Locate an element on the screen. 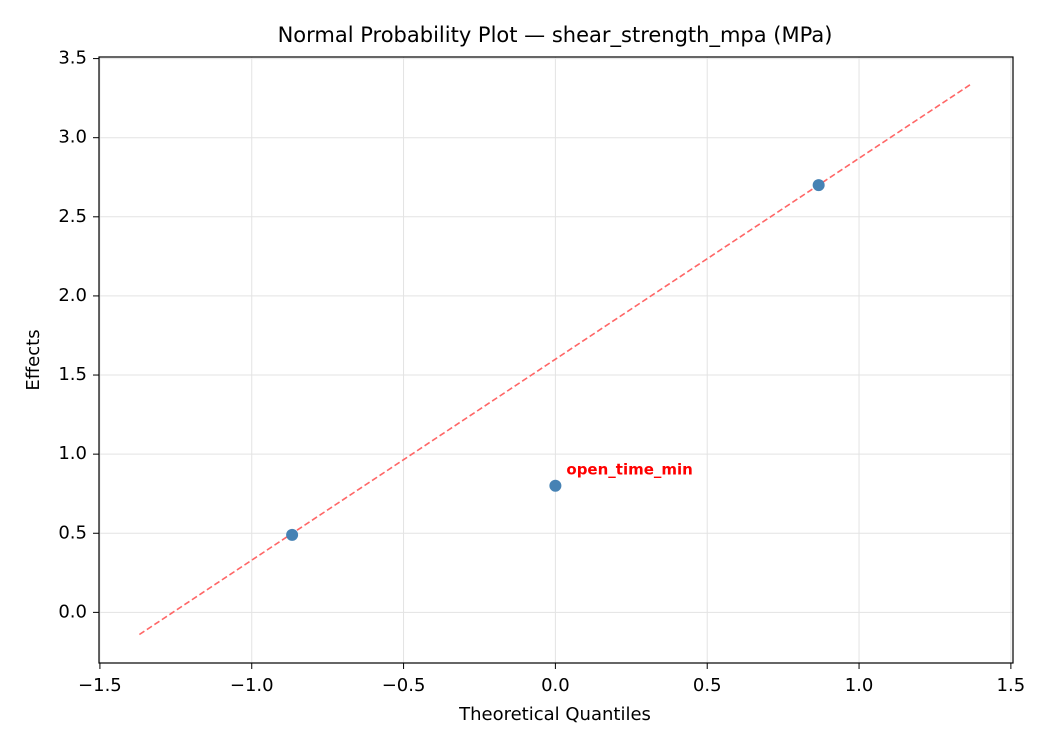 Image resolution: width=1050 pixels, height=750 pixels. x-tick-label: −1.0 is located at coordinates (252, 685).